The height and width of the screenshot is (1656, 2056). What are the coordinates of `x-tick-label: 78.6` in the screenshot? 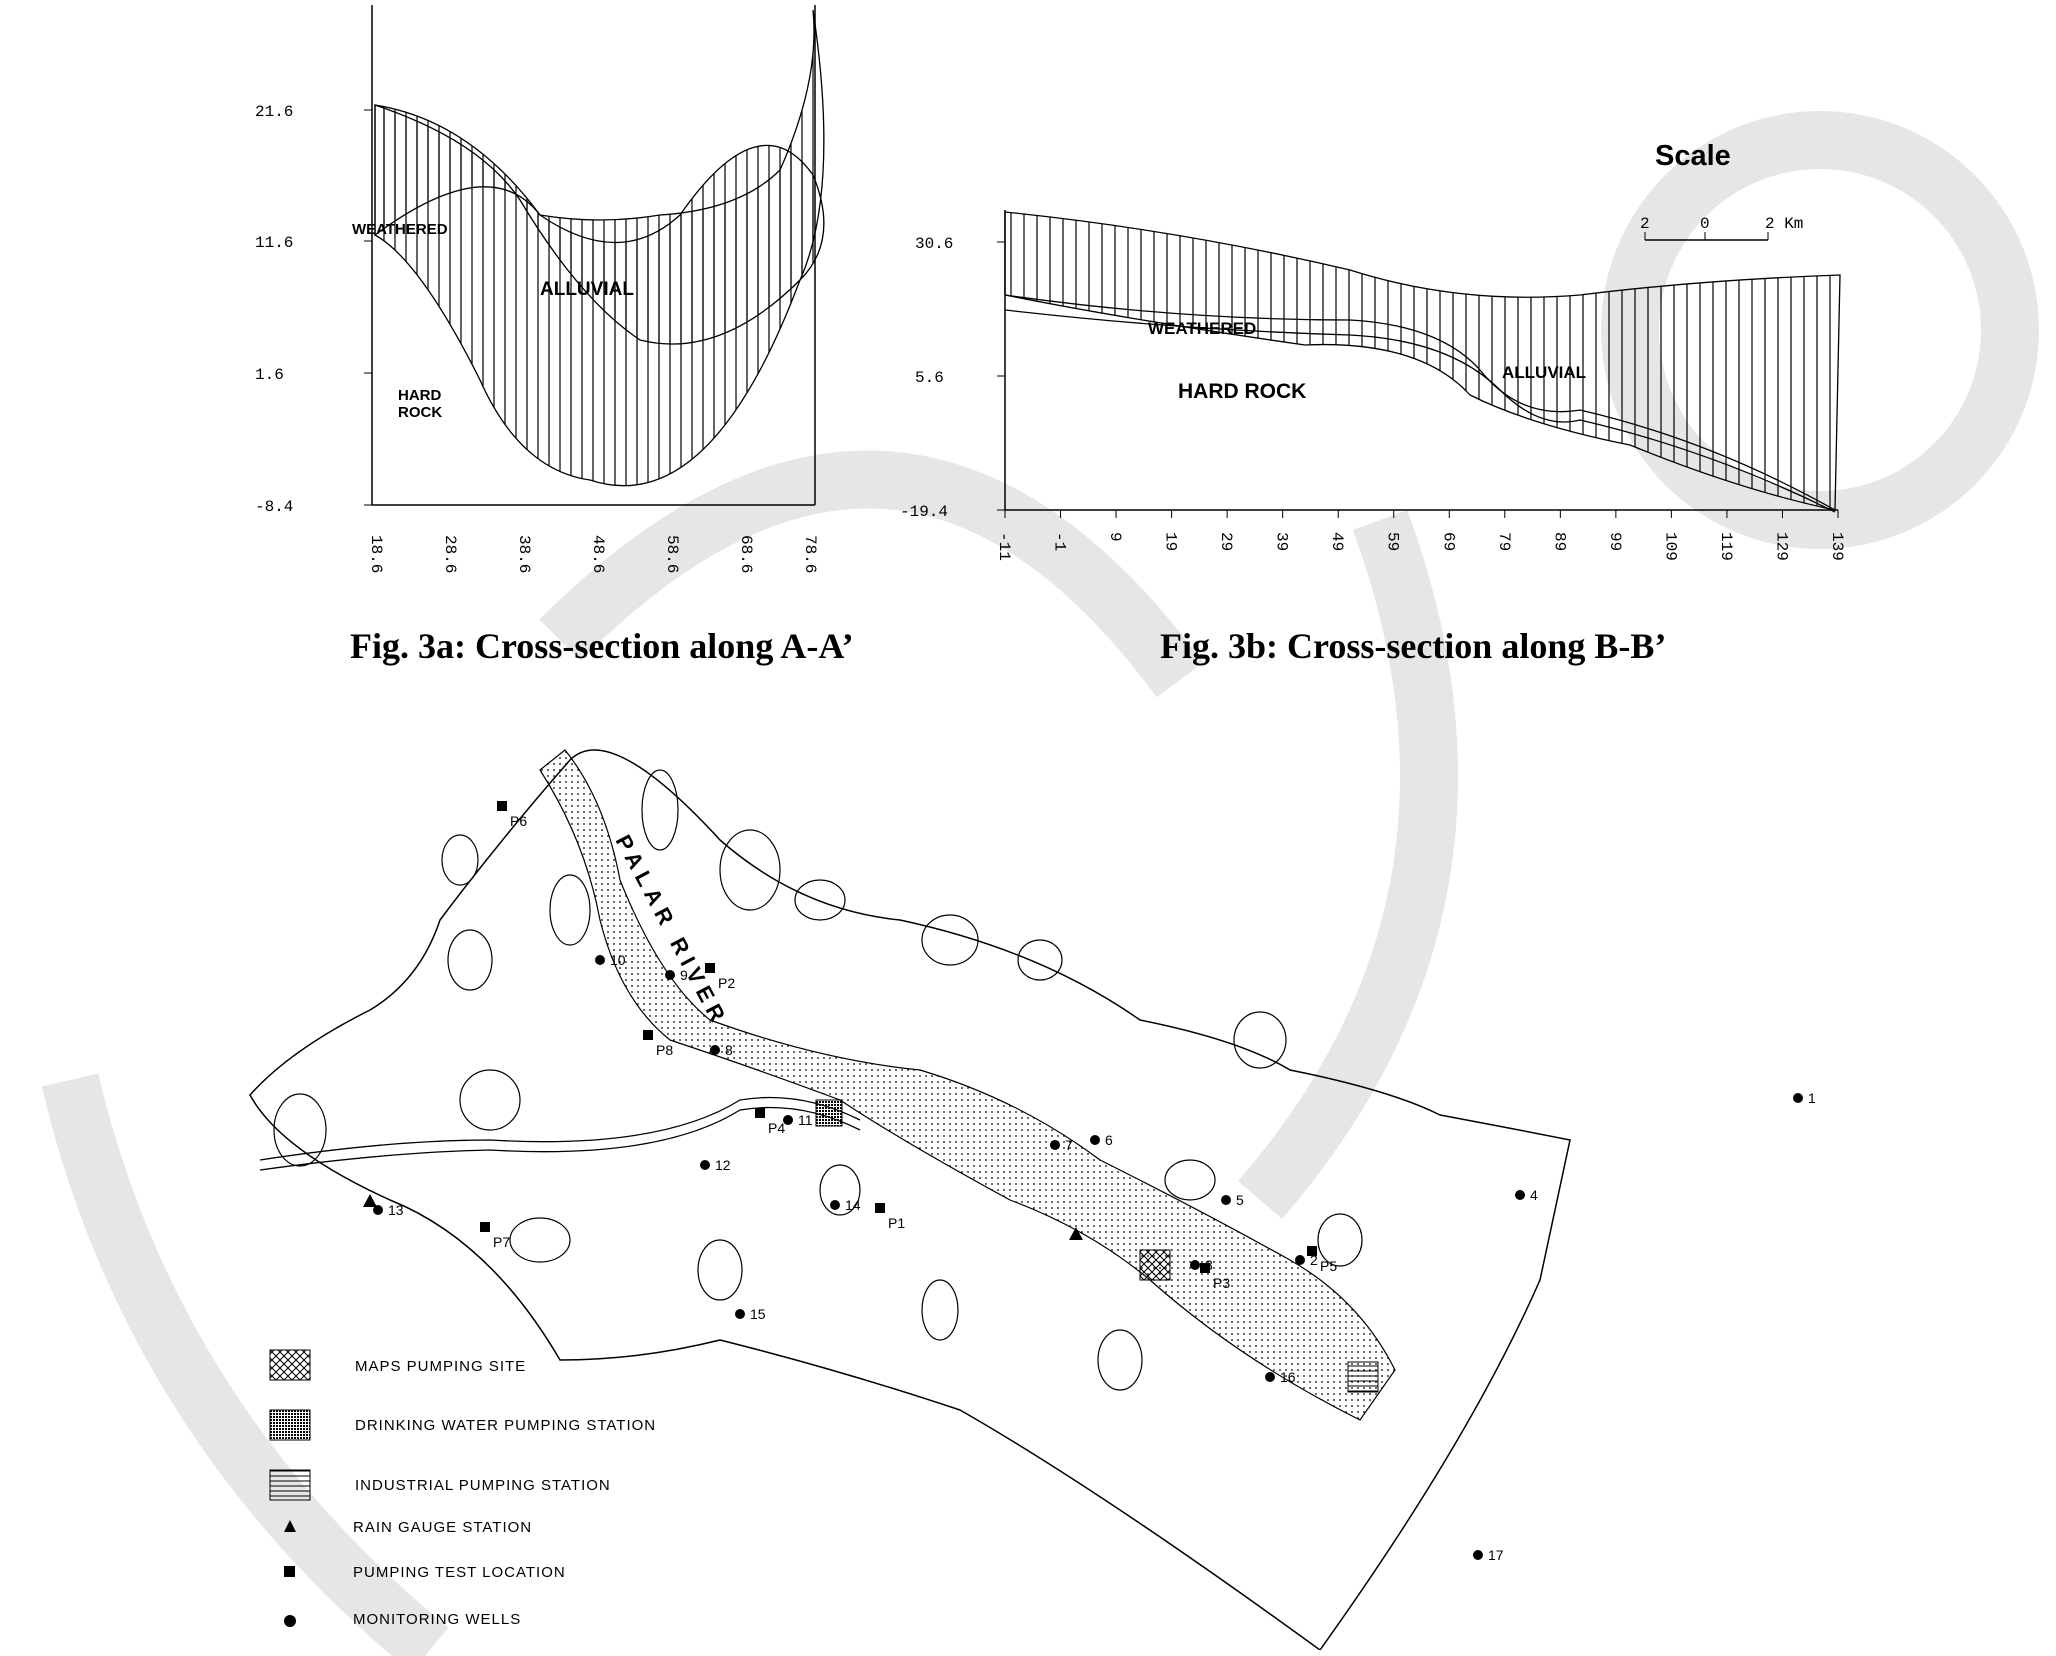 It's located at (810, 554).